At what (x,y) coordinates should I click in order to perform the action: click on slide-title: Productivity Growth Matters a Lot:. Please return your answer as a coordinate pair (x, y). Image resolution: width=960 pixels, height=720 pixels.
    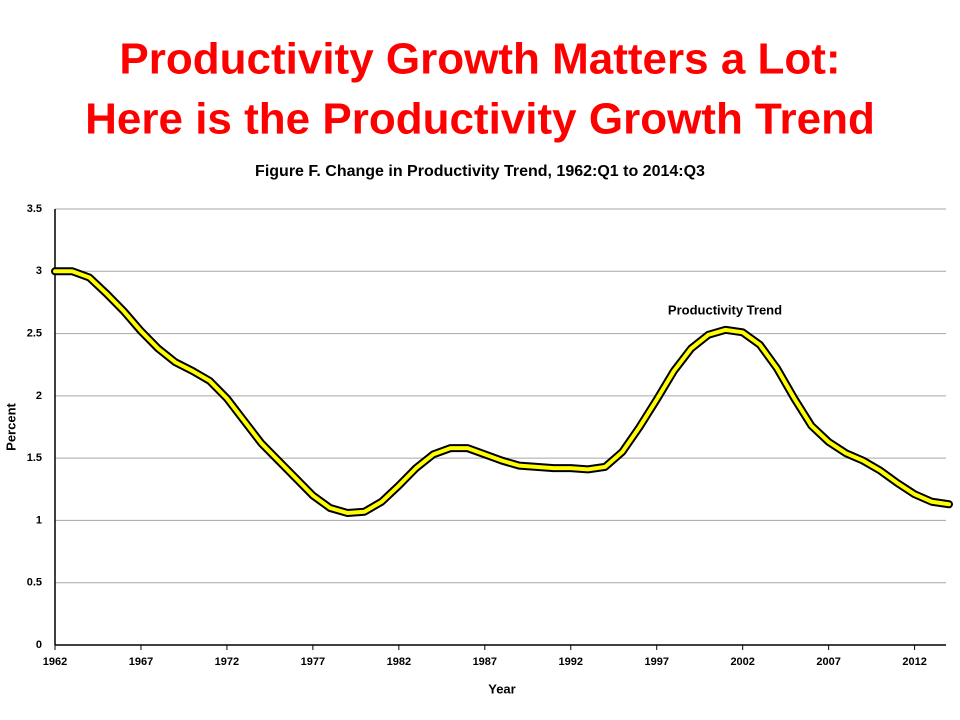
    Looking at the image, I should click on (479, 59).